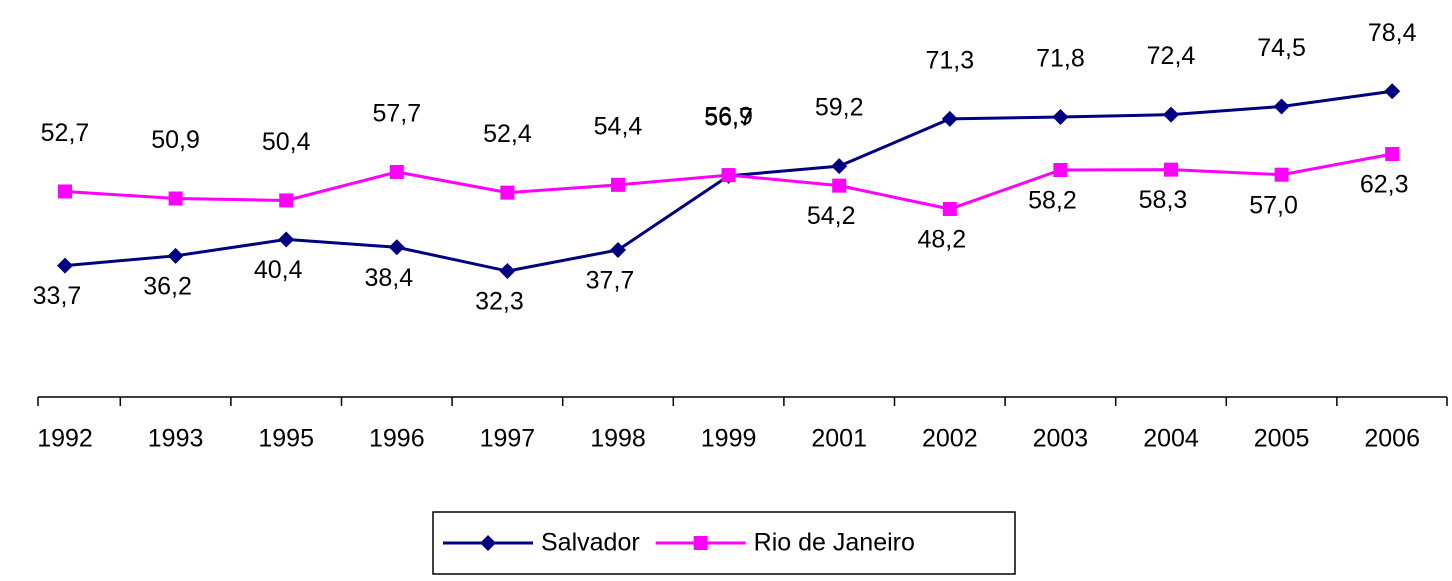 This screenshot has width=1452, height=581. What do you see at coordinates (507, 134) in the screenshot?
I see `data-label: 52,4` at bounding box center [507, 134].